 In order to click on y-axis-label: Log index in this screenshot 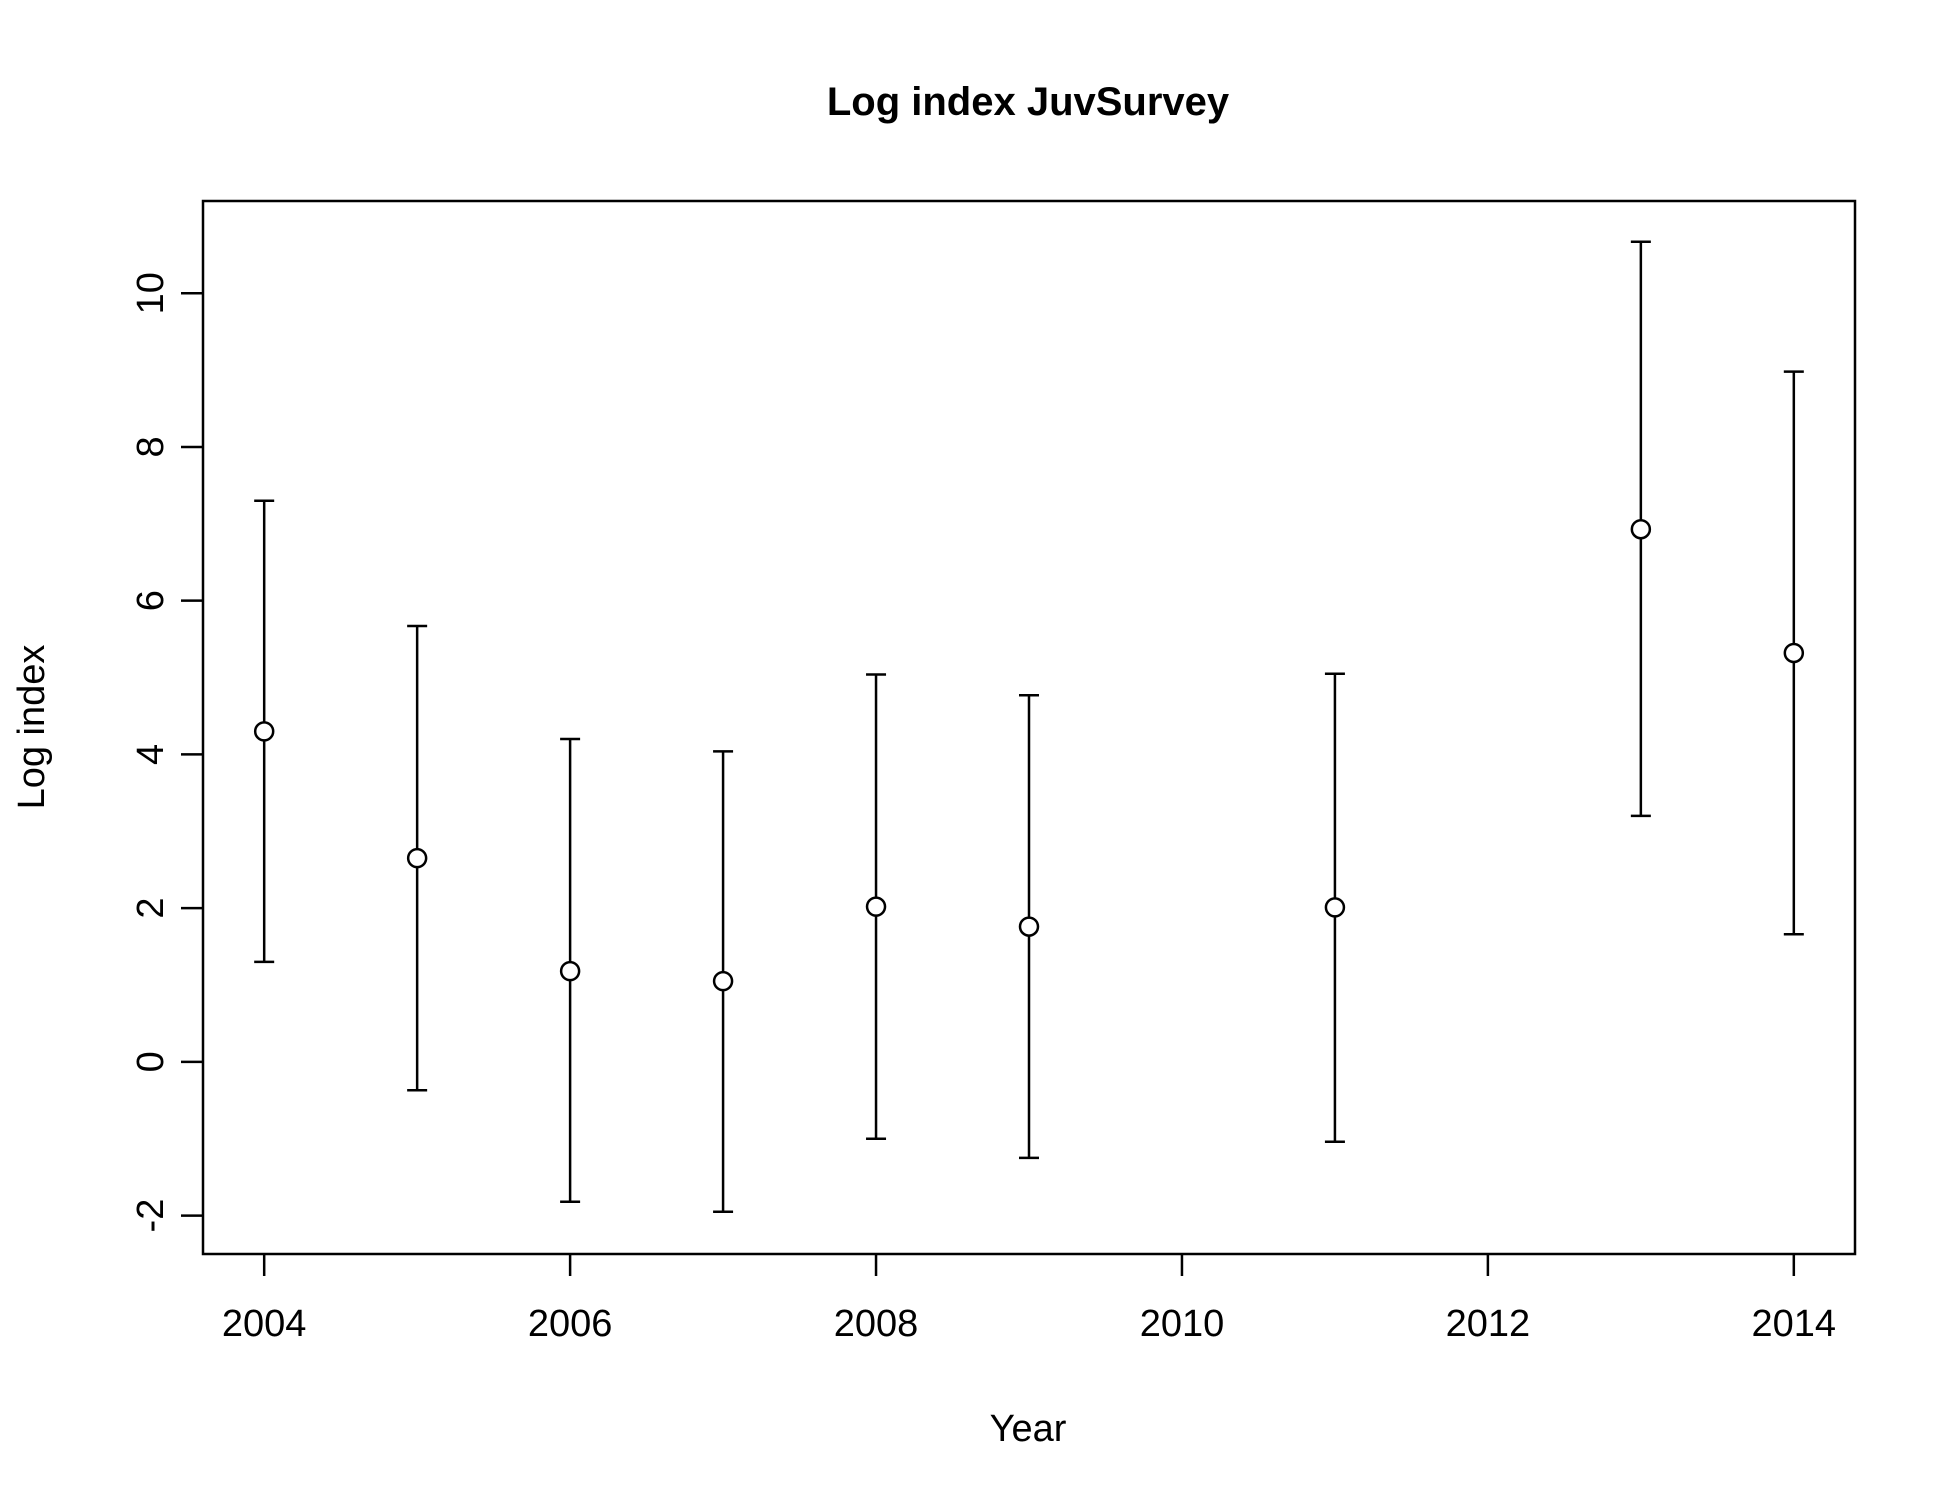, I will do `click(32, 727)`.